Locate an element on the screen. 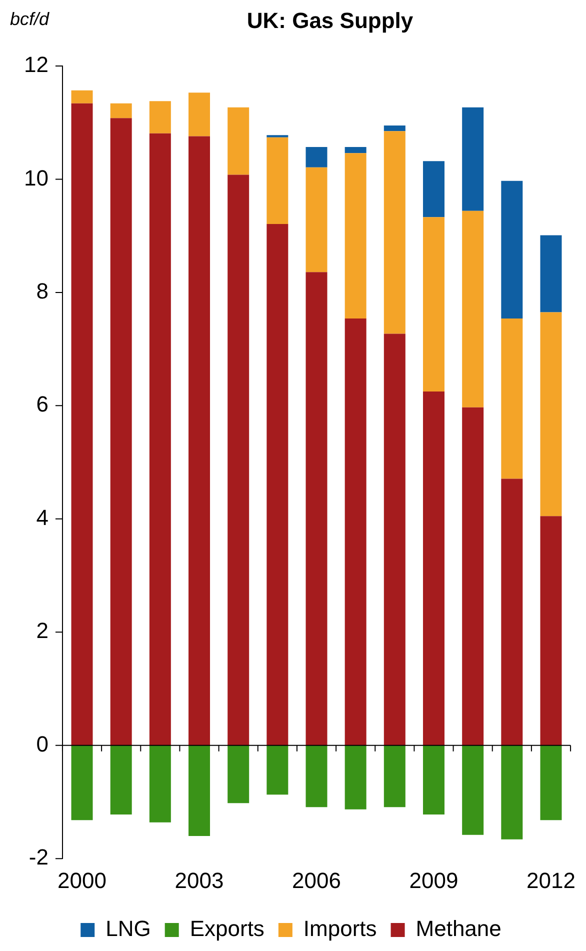 This screenshot has height=951, width=586. chart-title: UK: Gas Supply is located at coordinates (330, 21).